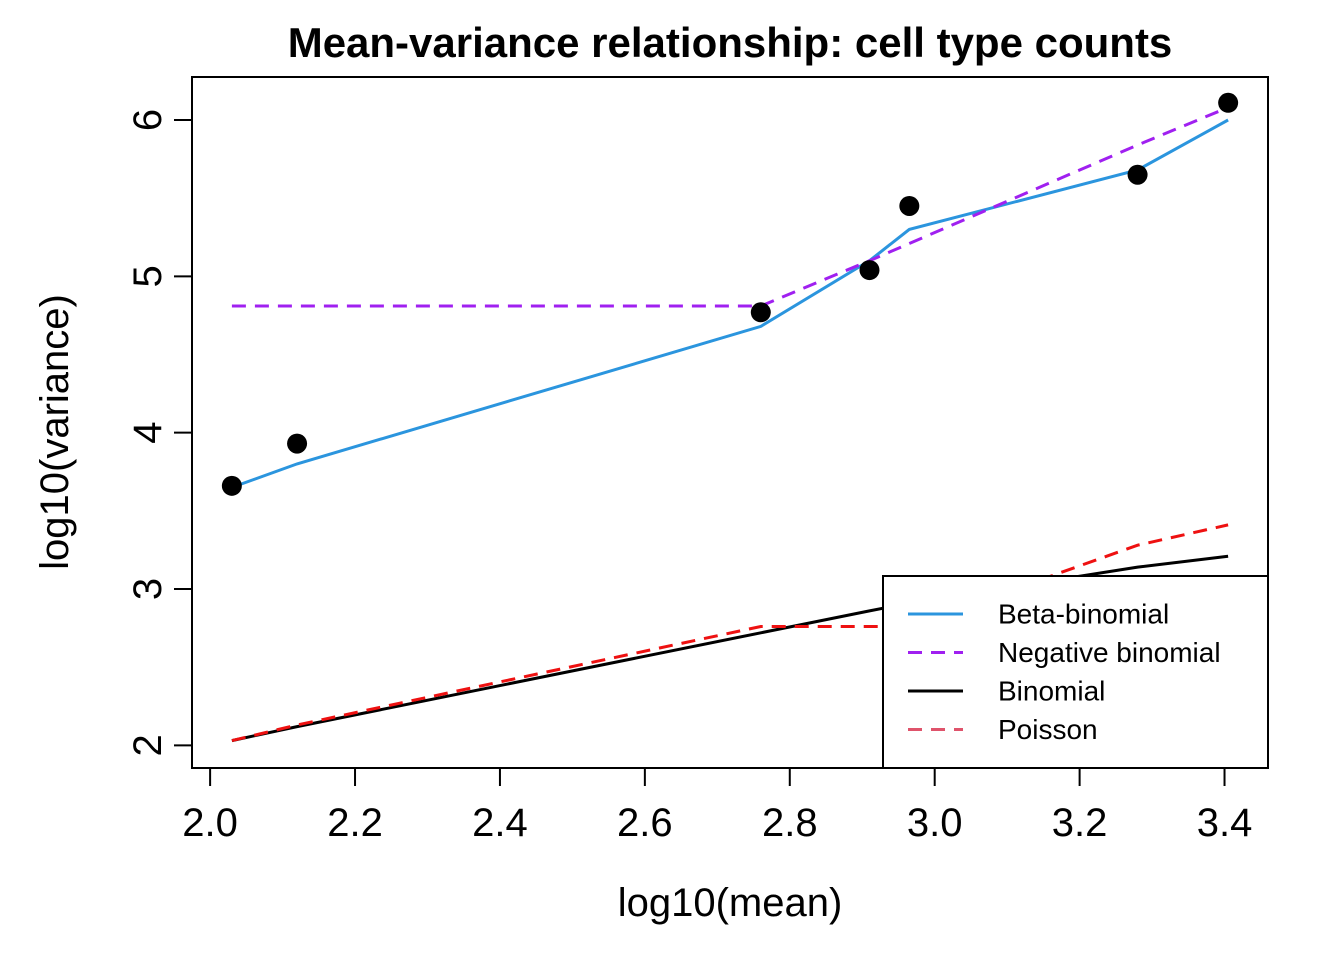  I want to click on legend-label: Negative binomial, so click(1109, 652).